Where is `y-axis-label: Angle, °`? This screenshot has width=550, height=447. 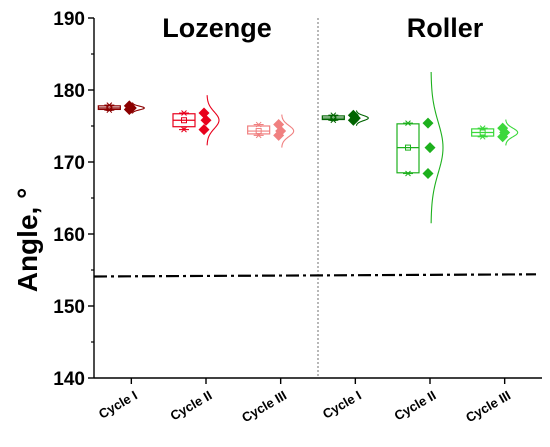 y-axis-label: Angle, ° is located at coordinates (27, 240).